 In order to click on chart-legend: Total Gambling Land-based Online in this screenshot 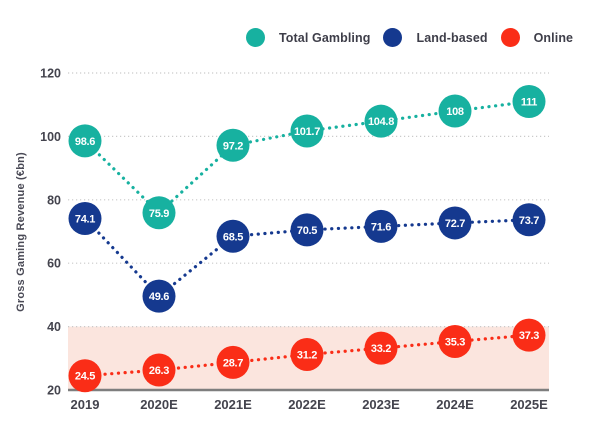, I will do `click(409, 37)`.